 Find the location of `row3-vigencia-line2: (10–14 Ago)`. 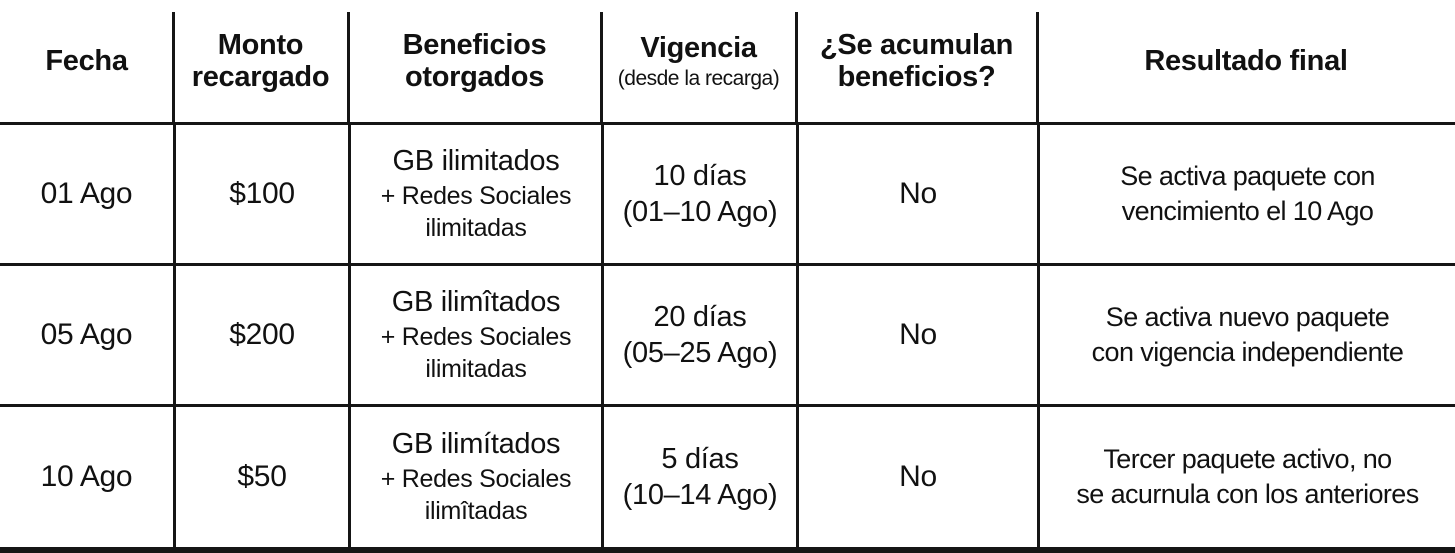

row3-vigencia-line2: (10–14 Ago) is located at coordinates (700, 495).